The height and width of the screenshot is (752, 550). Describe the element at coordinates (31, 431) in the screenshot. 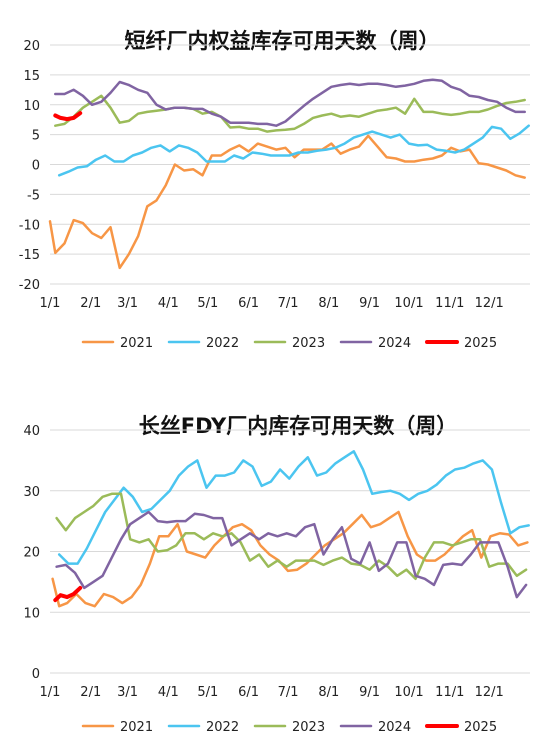

I see `y-tick-label: 40` at that location.